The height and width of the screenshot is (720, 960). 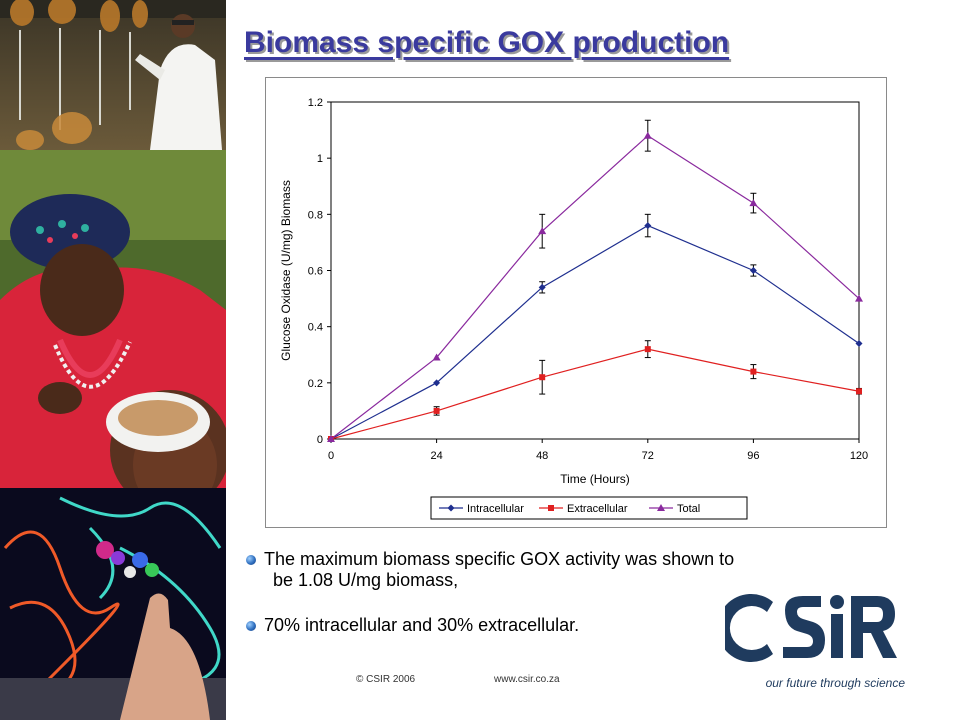 What do you see at coordinates (315, 272) in the screenshot?
I see `y-tick-label: 0.6` at bounding box center [315, 272].